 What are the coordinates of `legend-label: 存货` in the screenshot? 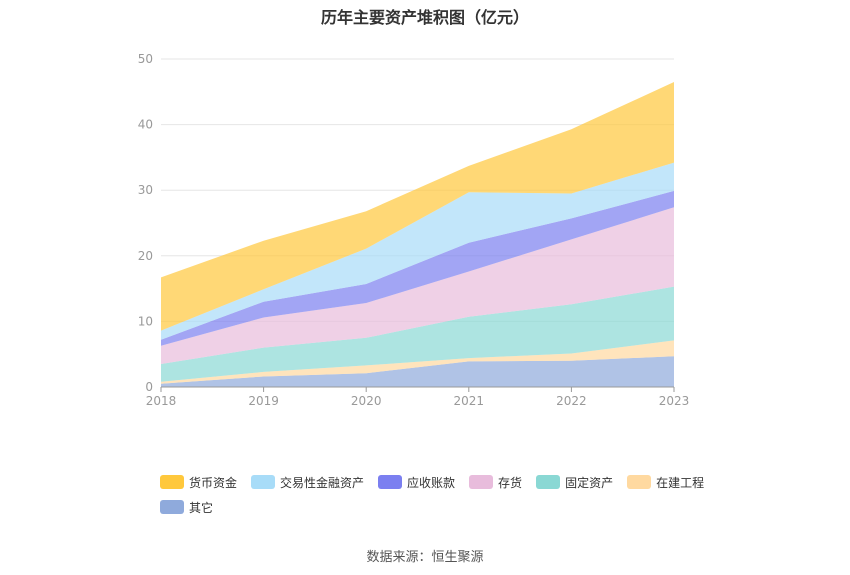 It's located at (510, 482).